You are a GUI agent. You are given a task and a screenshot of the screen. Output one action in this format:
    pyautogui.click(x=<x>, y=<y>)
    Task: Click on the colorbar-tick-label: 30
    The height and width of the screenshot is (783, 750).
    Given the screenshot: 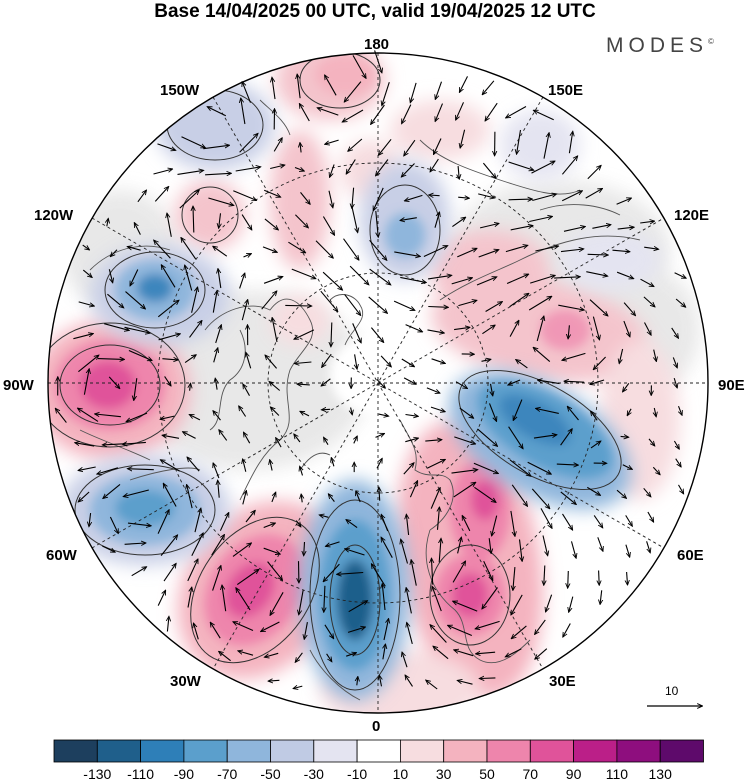 What is the action you would take?
    pyautogui.click(x=443, y=774)
    